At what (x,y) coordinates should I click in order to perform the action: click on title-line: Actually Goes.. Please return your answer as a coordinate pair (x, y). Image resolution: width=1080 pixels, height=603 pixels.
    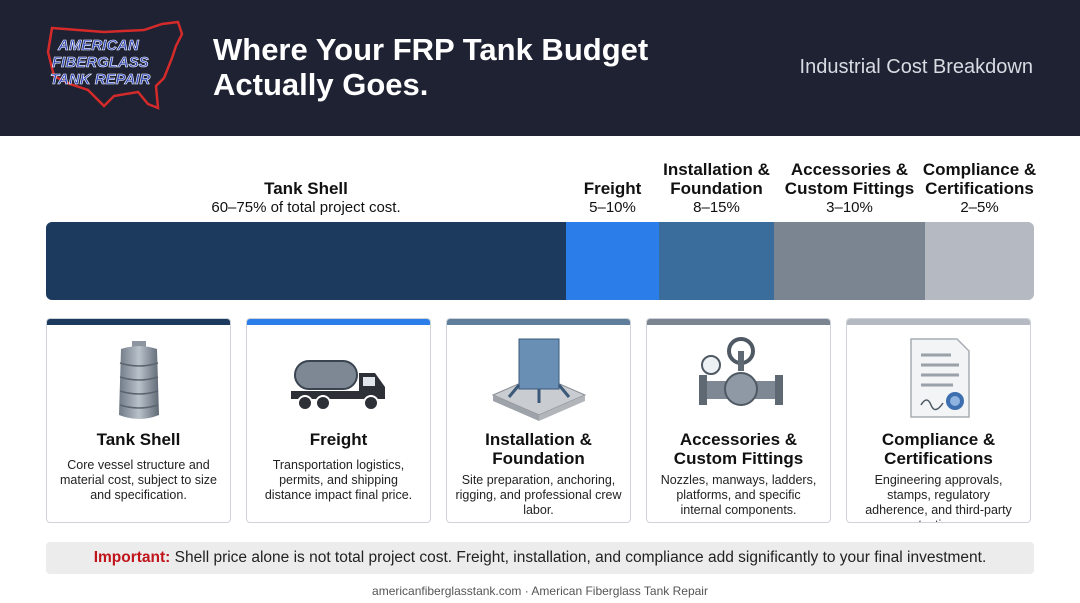
    Looking at the image, I should click on (321, 84).